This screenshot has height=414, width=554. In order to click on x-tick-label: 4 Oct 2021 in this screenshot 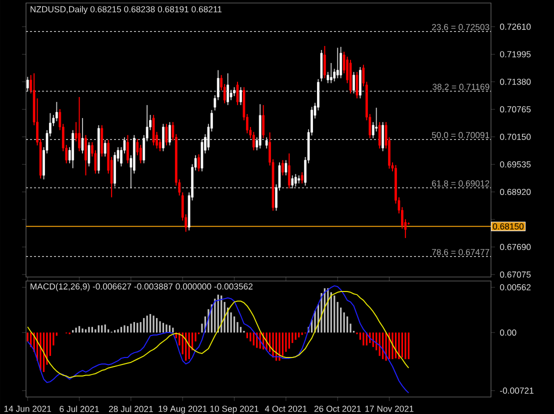, I will do `click(285, 409)`.